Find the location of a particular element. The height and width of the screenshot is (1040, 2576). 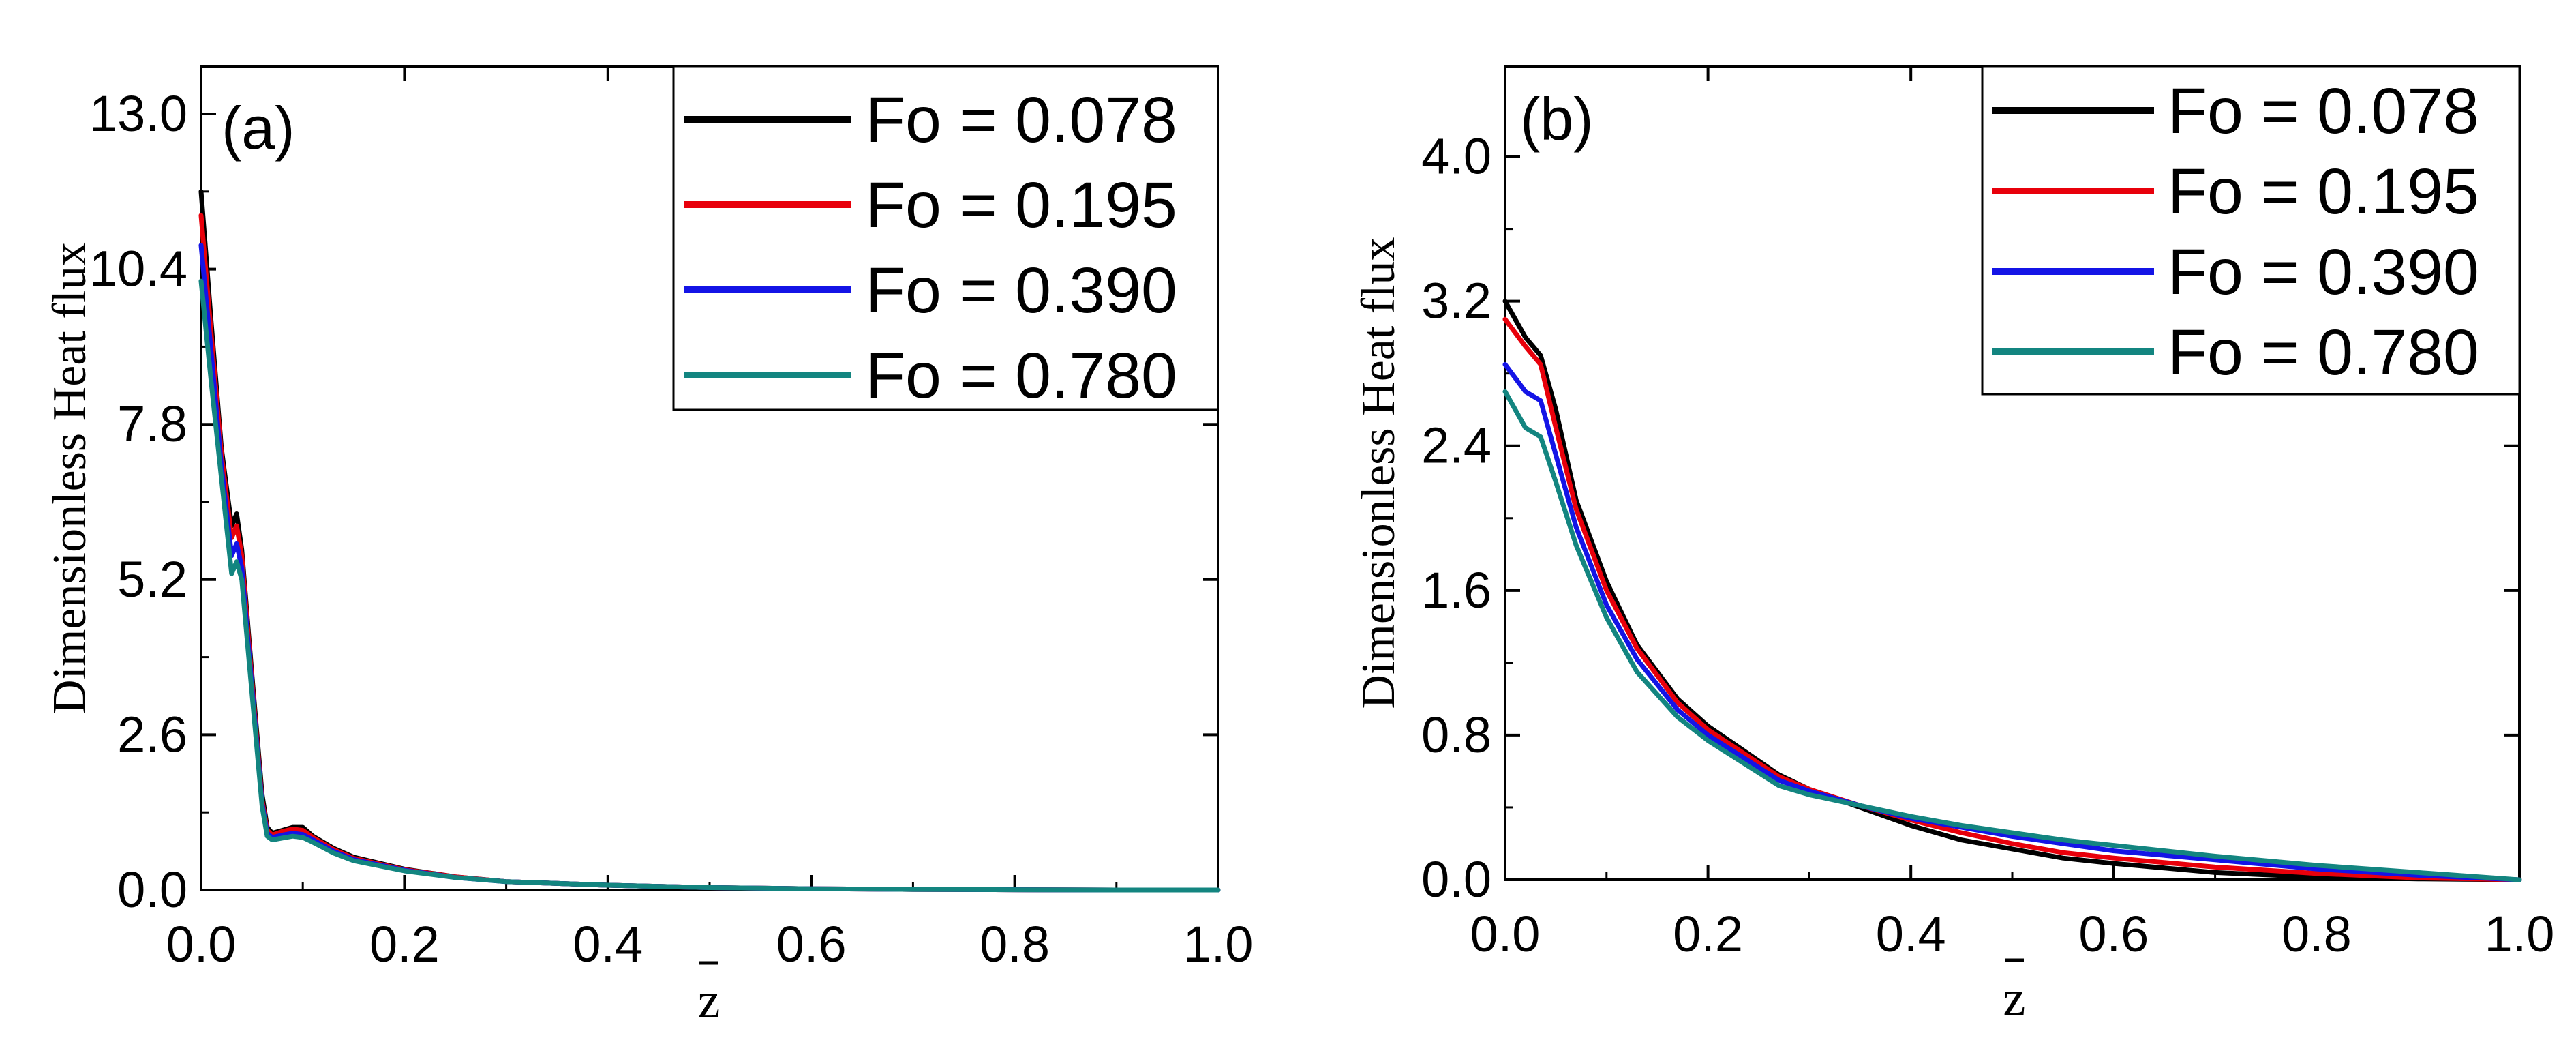

panel-b-y-tick-label: 1.6 is located at coordinates (1456, 590).